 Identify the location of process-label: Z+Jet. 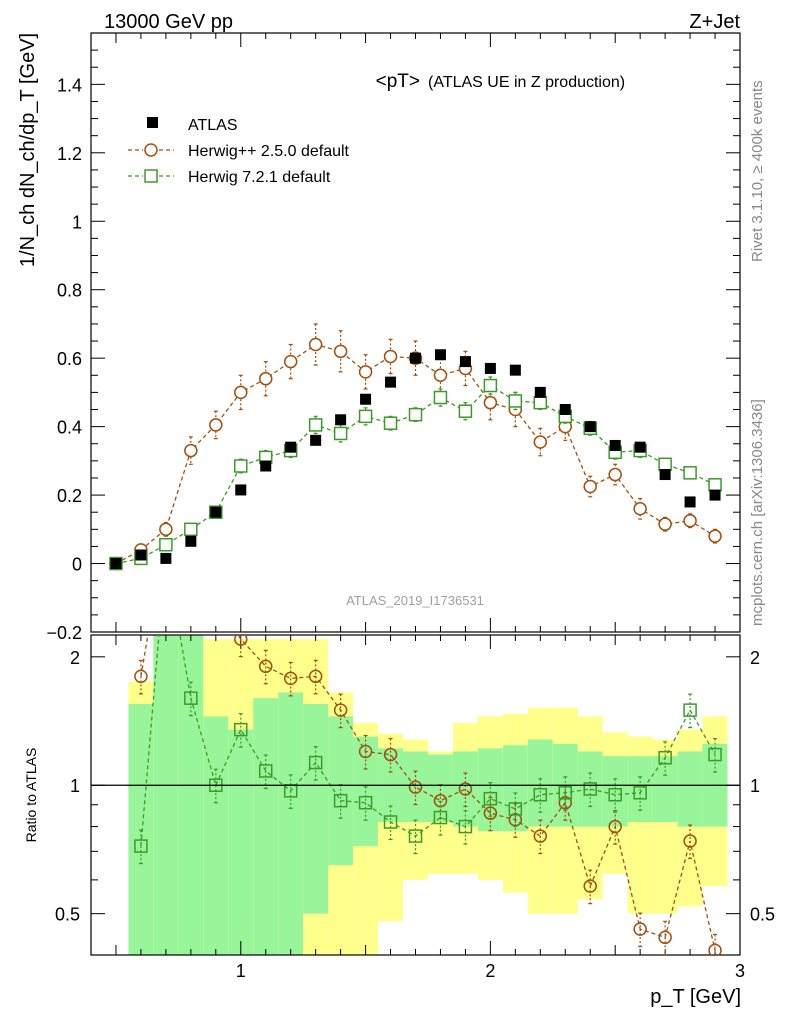
(714, 22).